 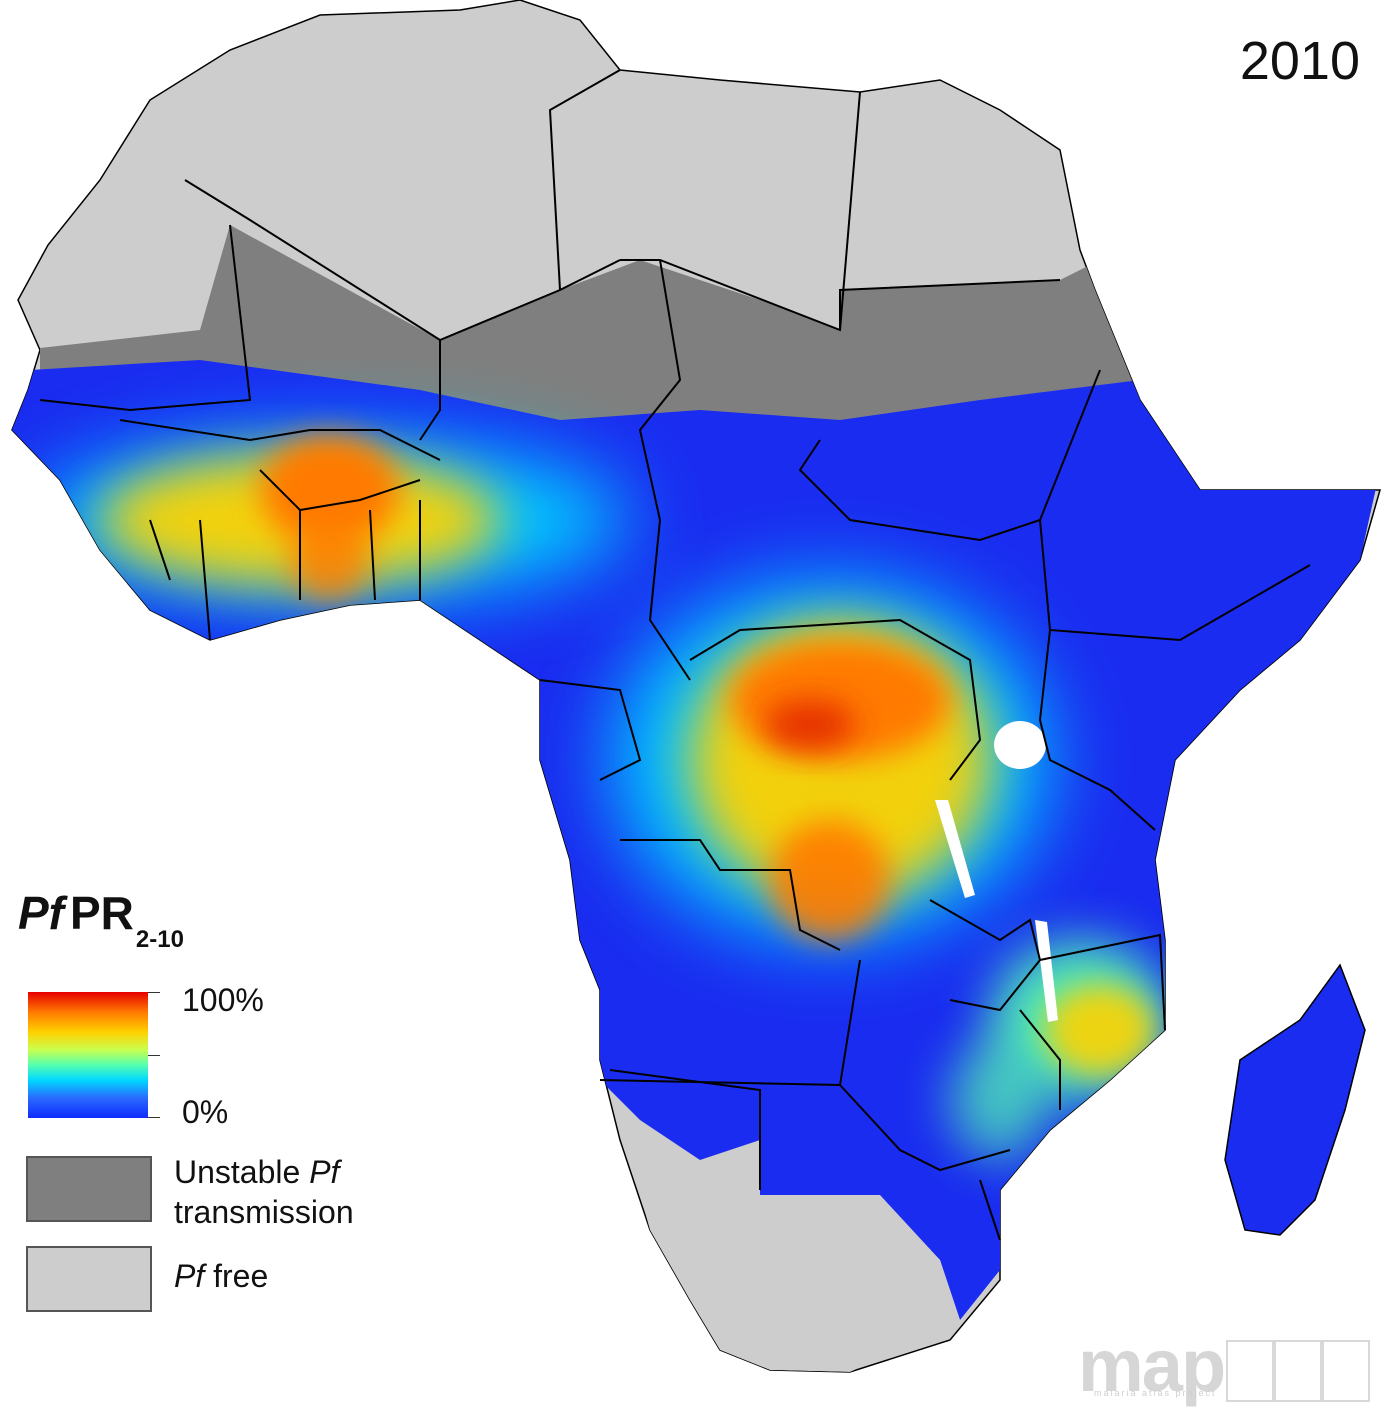 What do you see at coordinates (1000, 1100) in the screenshot?
I see `moderate-east-coast` at bounding box center [1000, 1100].